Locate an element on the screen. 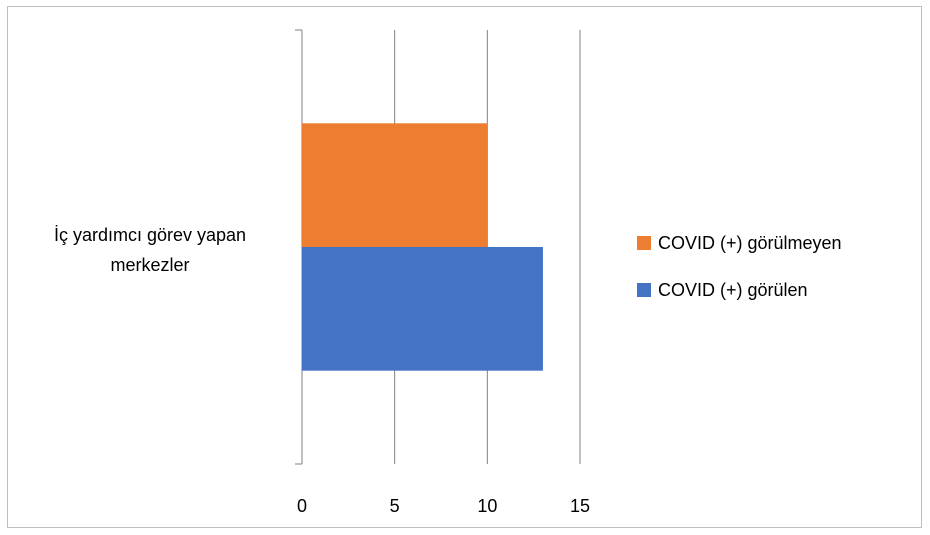 This screenshot has width=930, height=535. x-tick-label: 10 is located at coordinates (487, 506).